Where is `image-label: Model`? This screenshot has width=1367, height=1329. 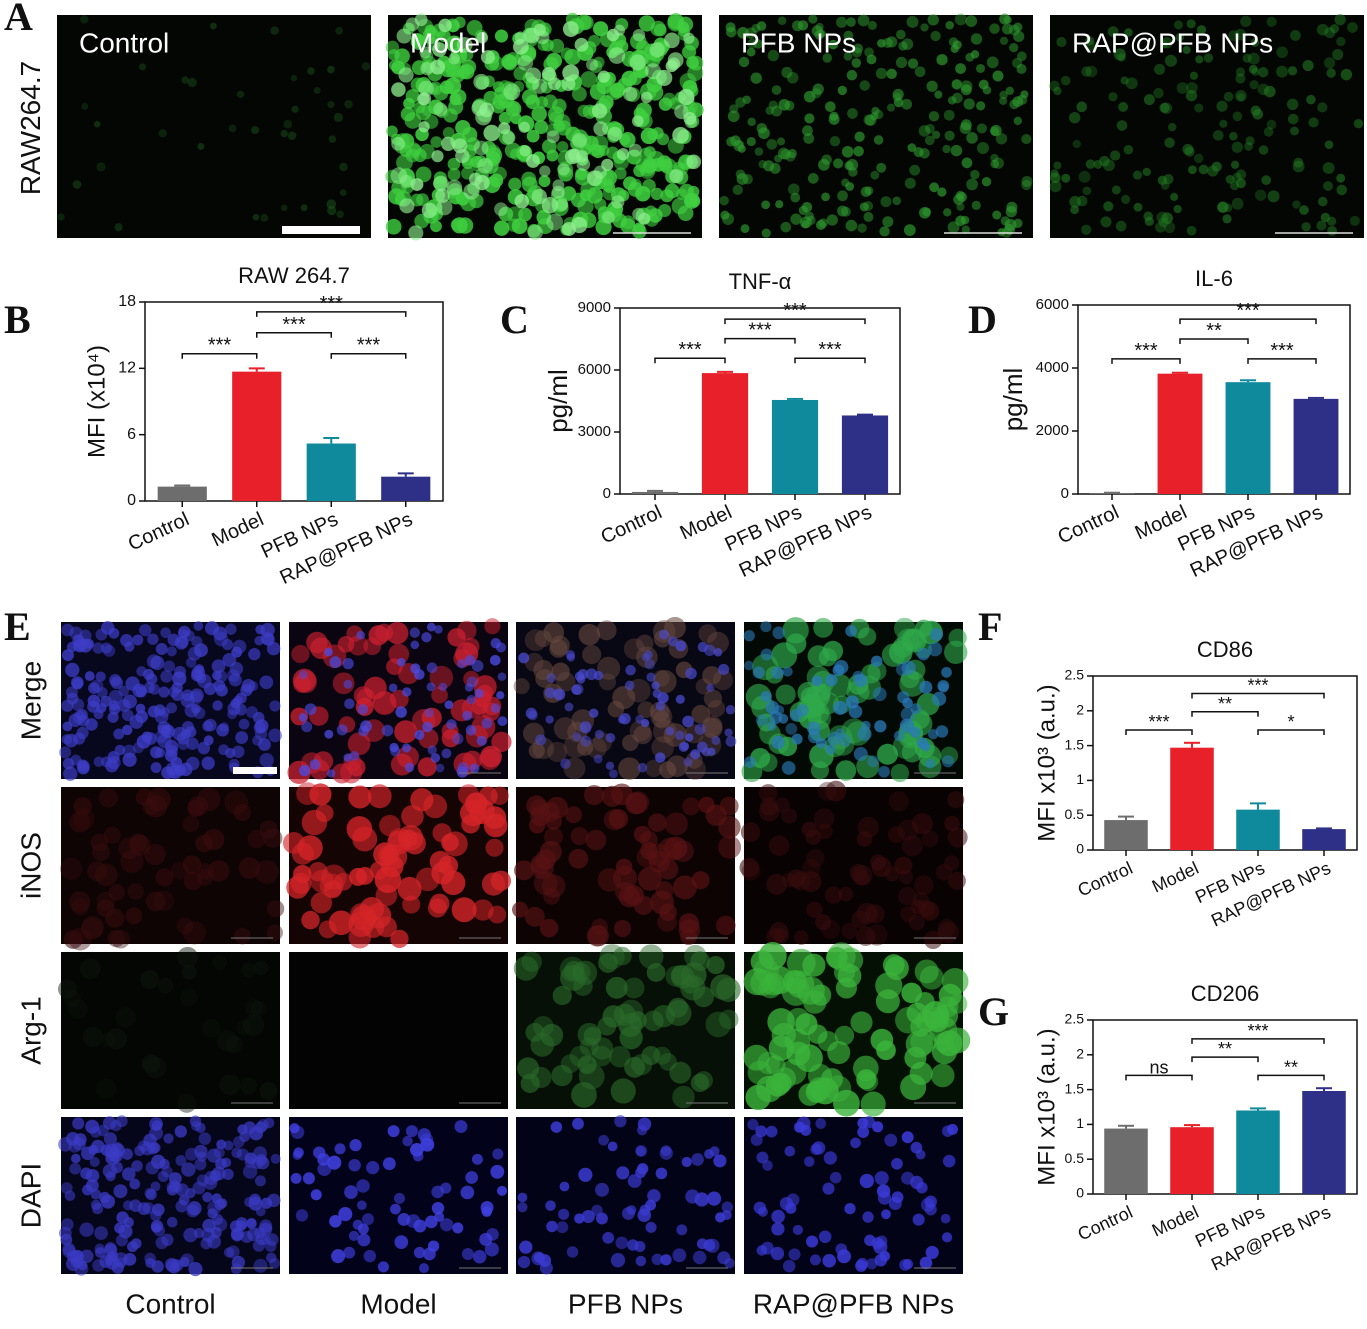
image-label: Model is located at coordinates (448, 42).